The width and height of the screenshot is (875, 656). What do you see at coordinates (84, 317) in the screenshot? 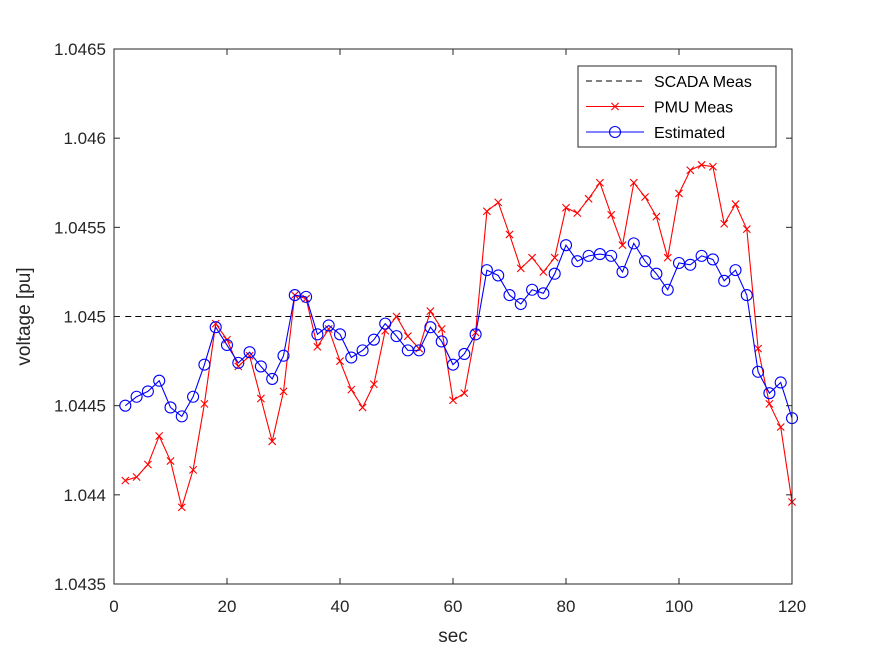
I see `y-tick-label: 1.045` at bounding box center [84, 317].